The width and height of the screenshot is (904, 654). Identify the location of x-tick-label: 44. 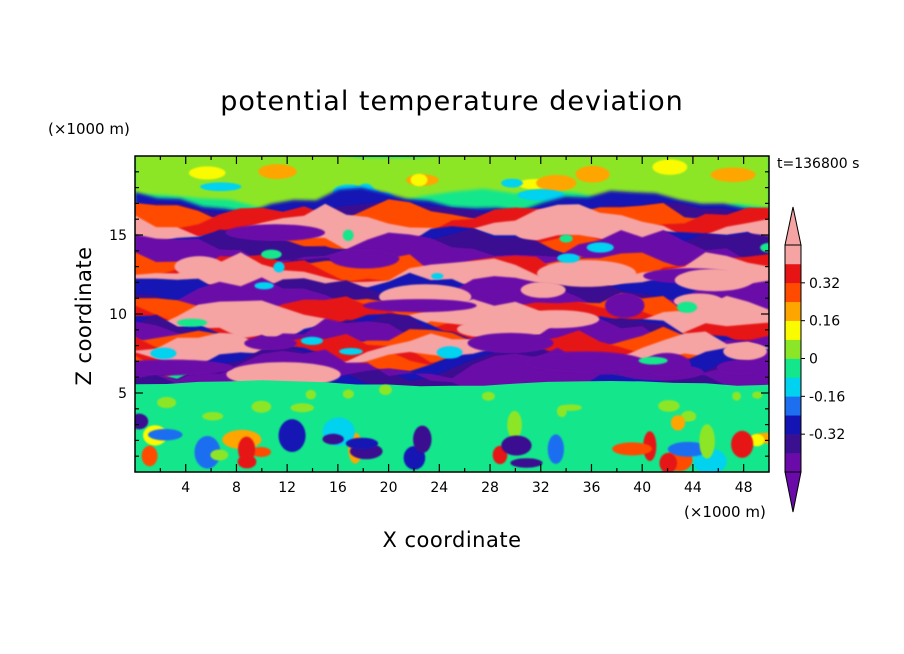
(693, 488).